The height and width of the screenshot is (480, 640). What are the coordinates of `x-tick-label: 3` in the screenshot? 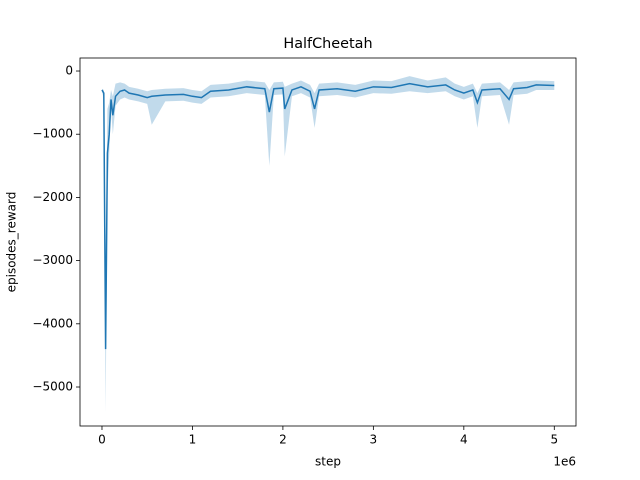 It's located at (374, 440).